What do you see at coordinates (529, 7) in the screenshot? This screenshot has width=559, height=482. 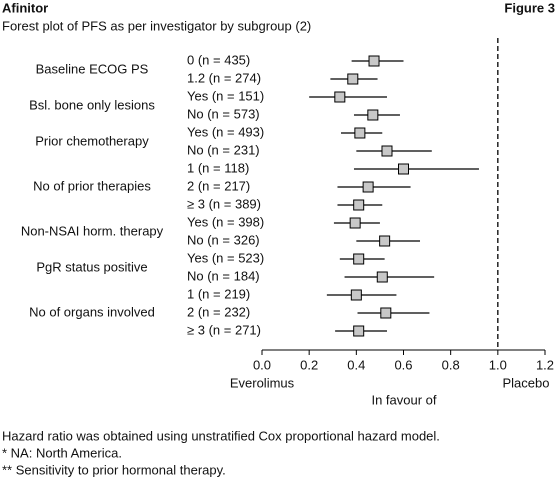 I see `figure-label: Figure 3` at bounding box center [529, 7].